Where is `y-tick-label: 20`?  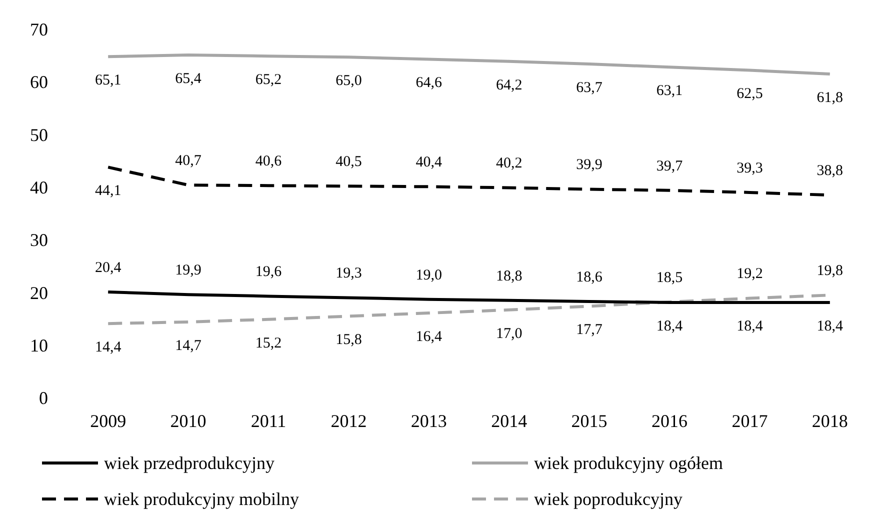 y-tick-label: 20 is located at coordinates (39, 292).